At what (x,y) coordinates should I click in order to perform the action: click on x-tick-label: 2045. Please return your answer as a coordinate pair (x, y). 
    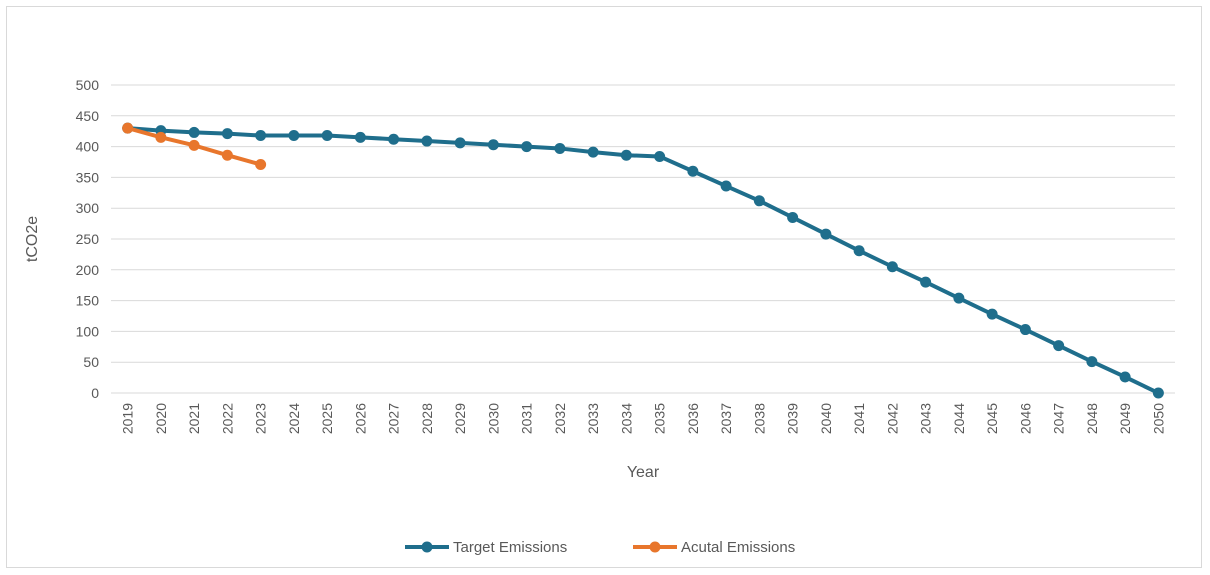
    Looking at the image, I should click on (992, 418).